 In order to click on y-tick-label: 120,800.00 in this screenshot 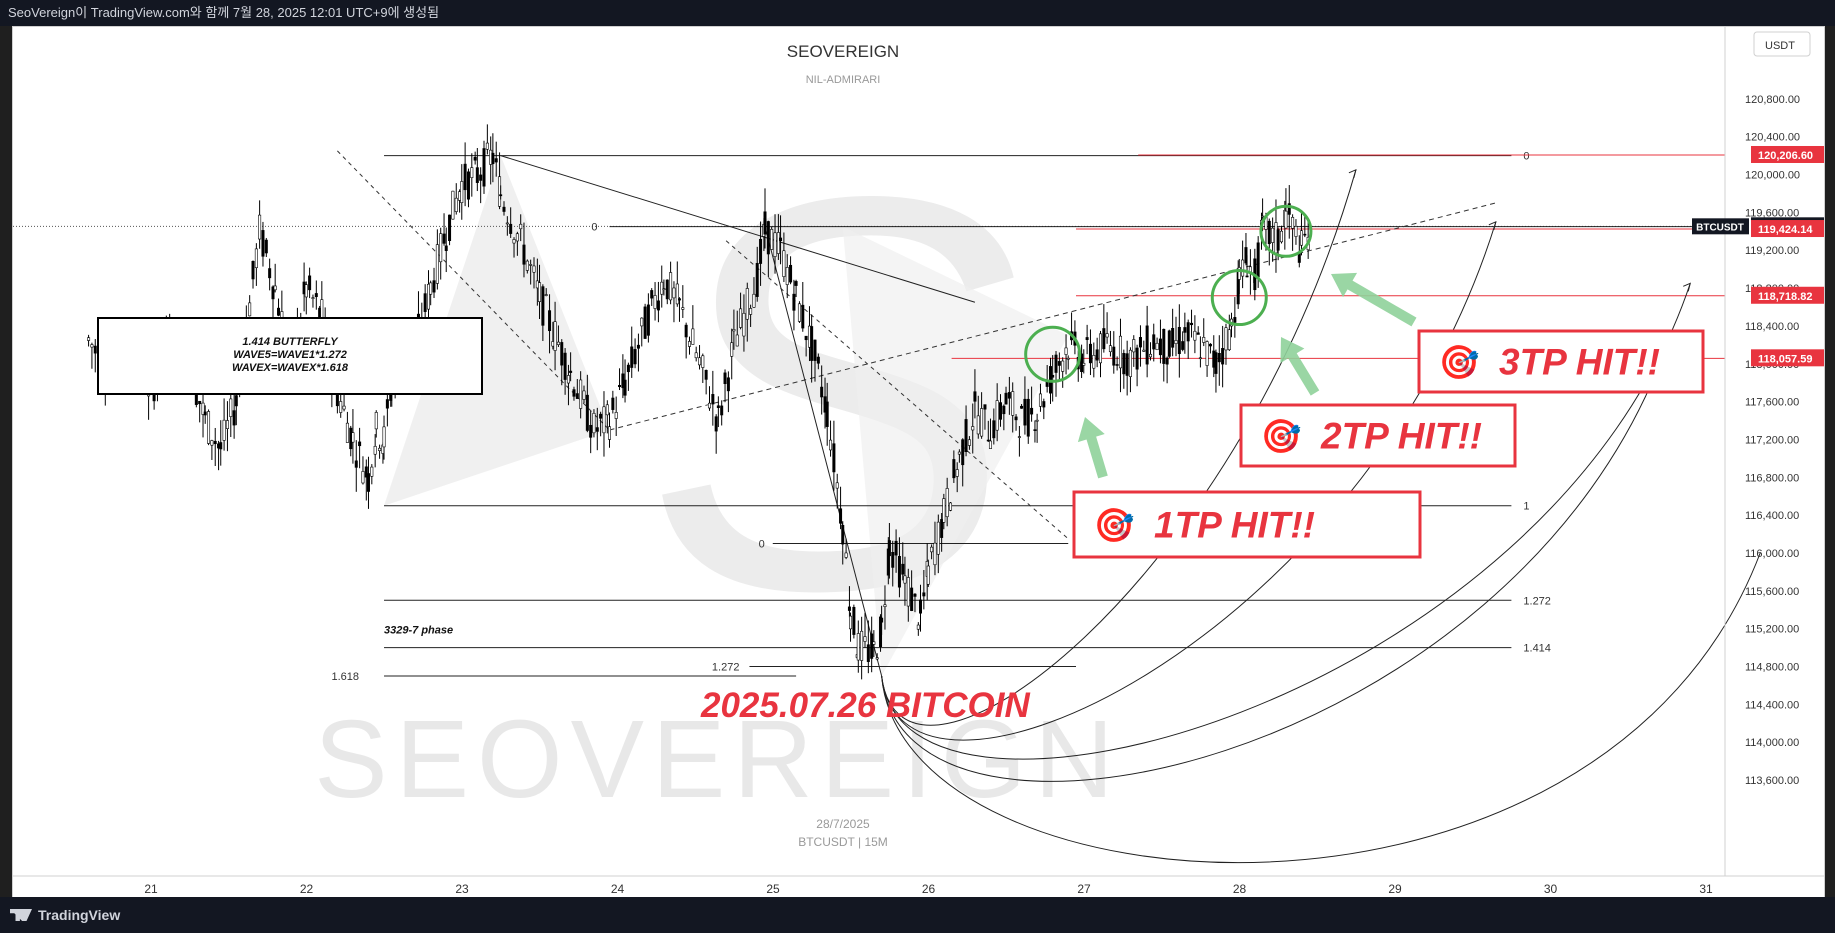, I will do `click(1772, 100)`.